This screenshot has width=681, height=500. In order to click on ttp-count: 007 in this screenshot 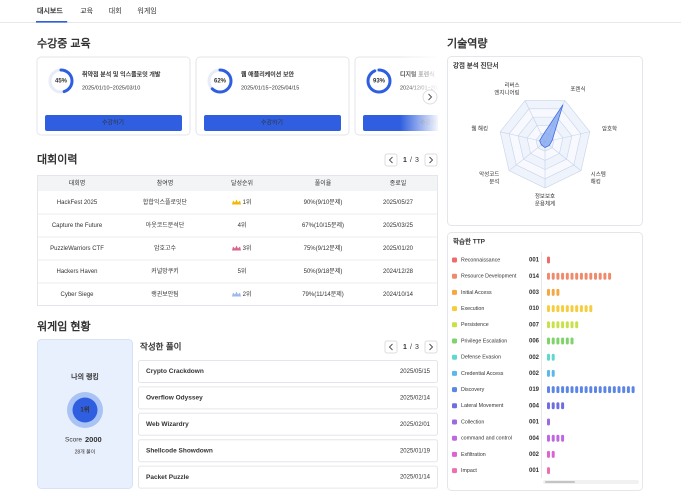, I will do `click(534, 325)`.